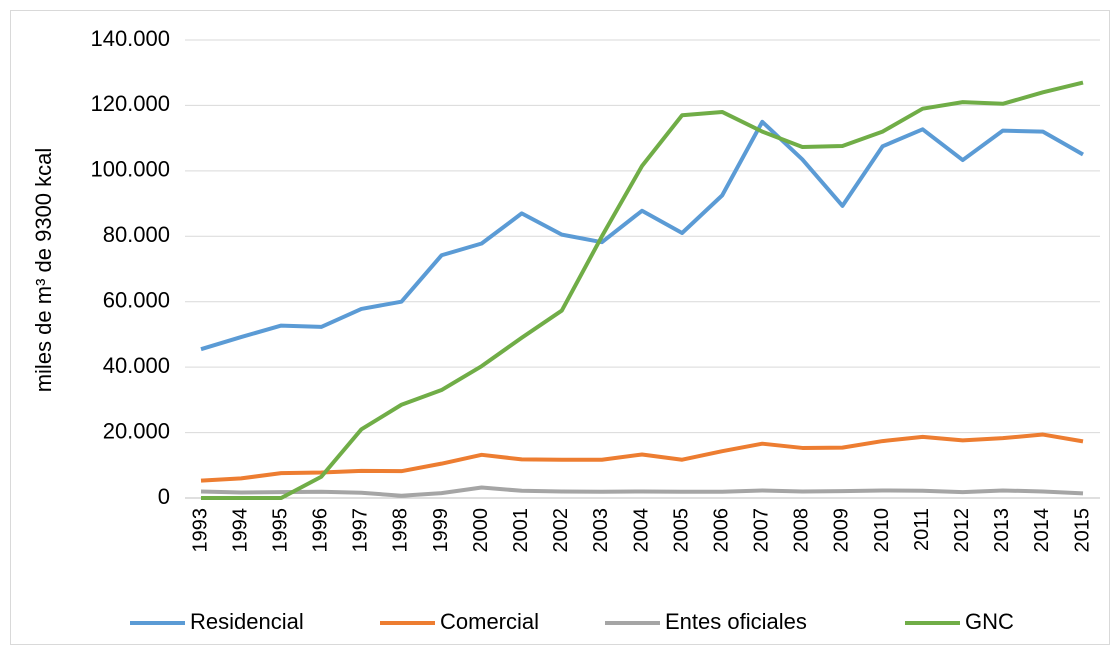  Describe the element at coordinates (601, 530) in the screenshot. I see `x-tick-label: 2003` at that location.